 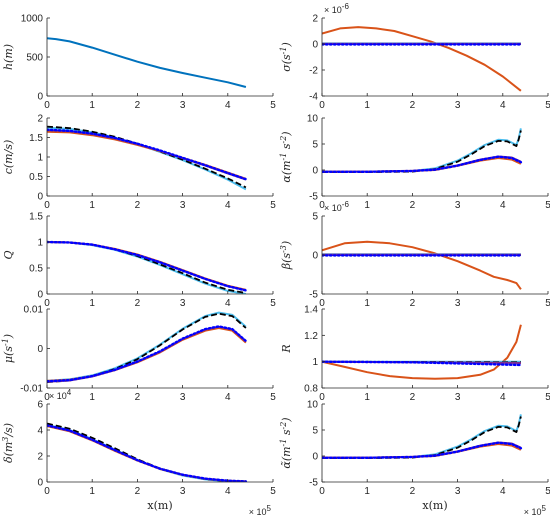 What do you see at coordinates (8, 157) in the screenshot?
I see `y-axis-label: c(m/s)` at bounding box center [8, 157].